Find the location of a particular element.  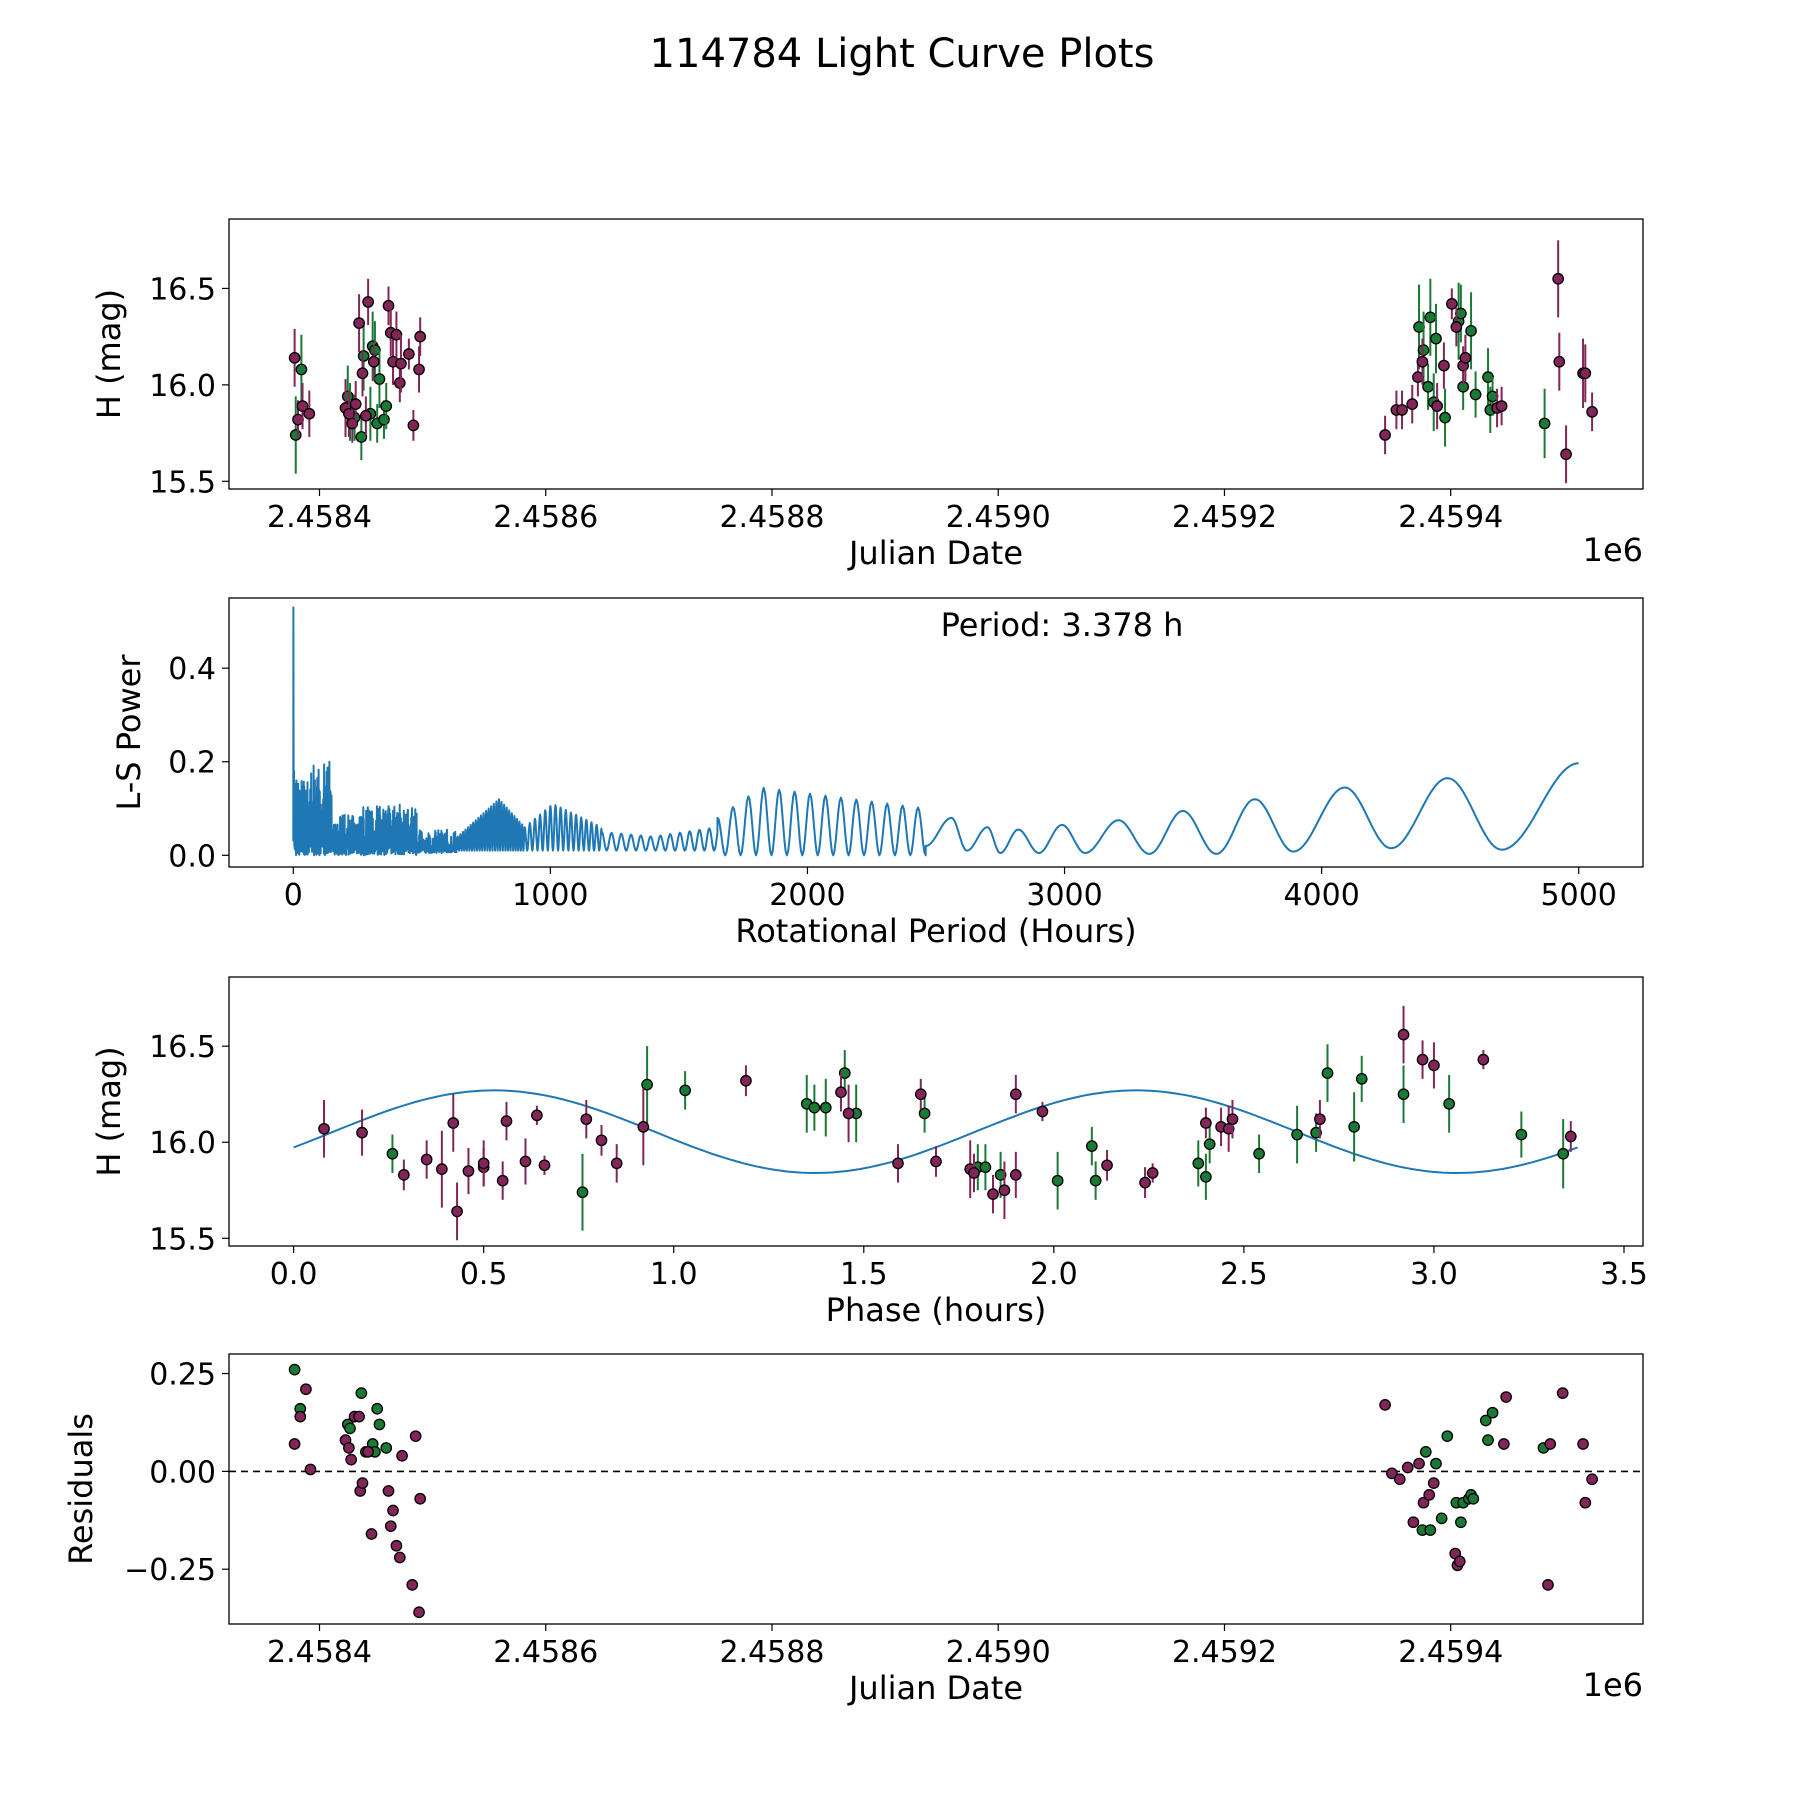

lightcurve-y-tick-label: 16.5 is located at coordinates (182, 289).